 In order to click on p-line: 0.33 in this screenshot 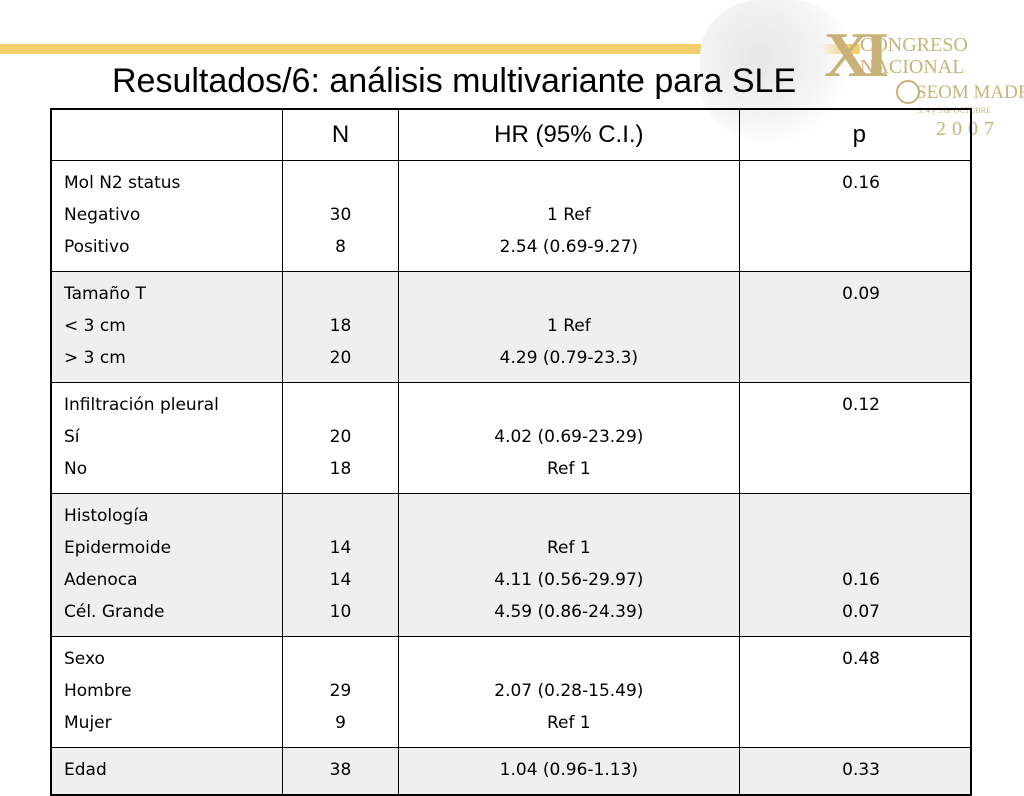, I will do `click(861, 770)`.